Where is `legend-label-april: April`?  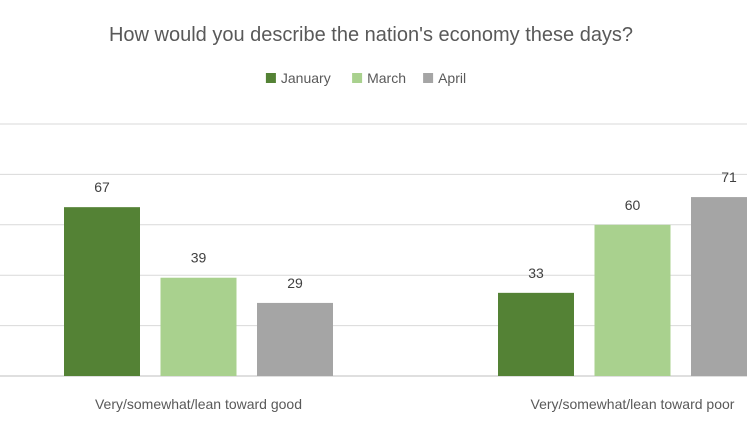
legend-label-april: April is located at coordinates (452, 78).